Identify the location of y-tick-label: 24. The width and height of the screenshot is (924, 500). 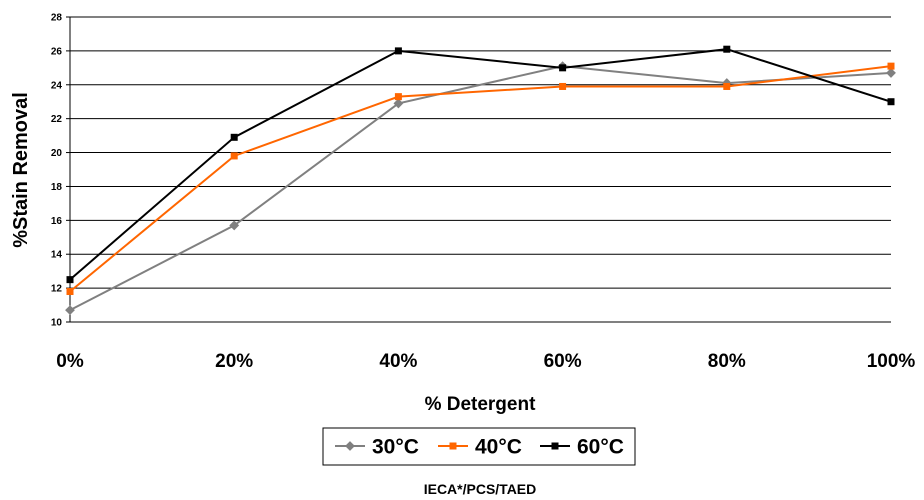
(57, 85).